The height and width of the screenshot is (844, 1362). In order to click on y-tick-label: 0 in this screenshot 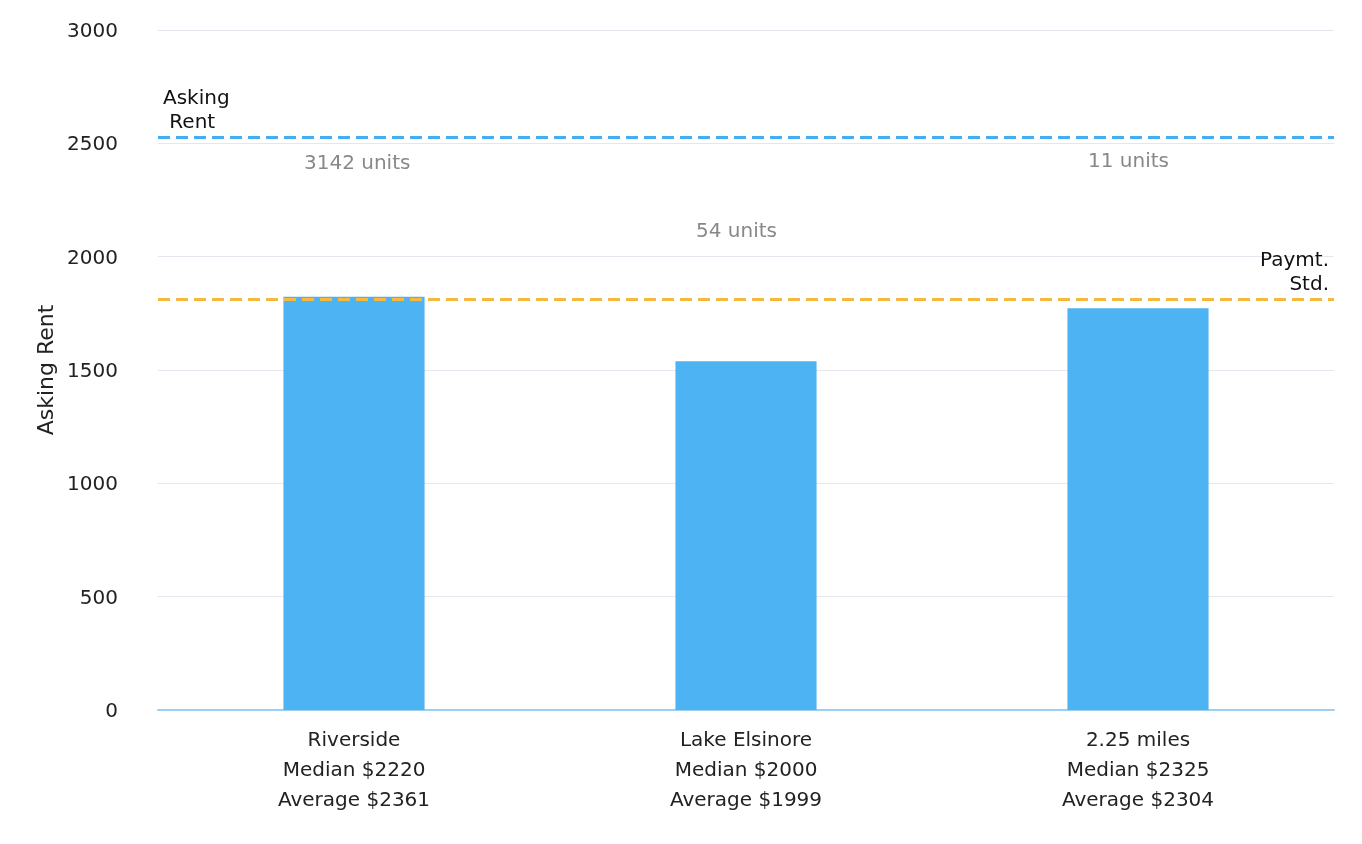, I will do `click(111, 710)`.